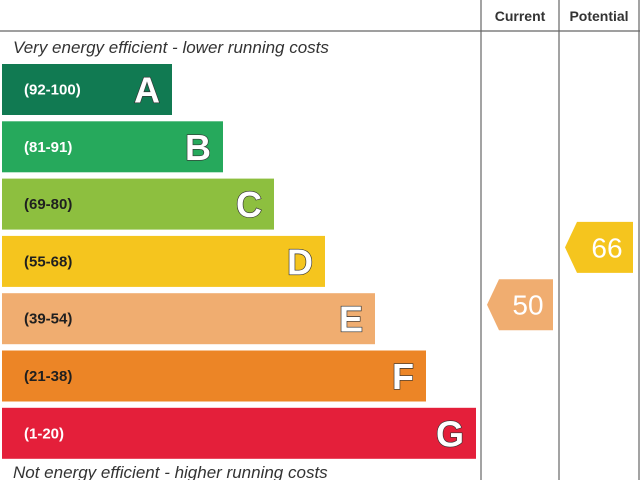 This screenshot has width=640, height=480. I want to click on band-e-range: (39-54), so click(48, 319).